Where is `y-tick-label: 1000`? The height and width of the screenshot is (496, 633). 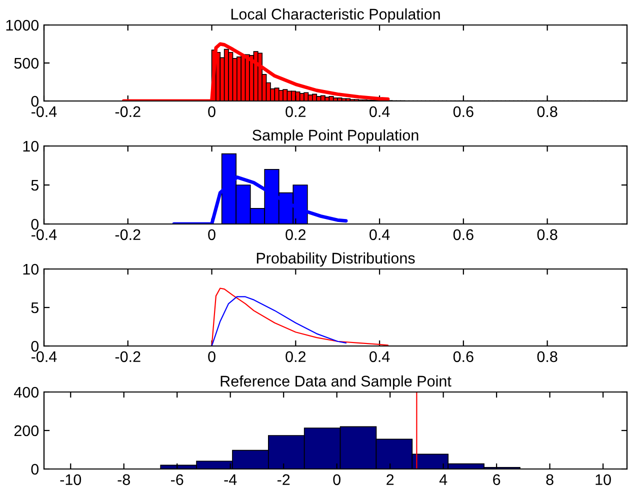
y-tick-label: 1000 is located at coordinates (22, 25).